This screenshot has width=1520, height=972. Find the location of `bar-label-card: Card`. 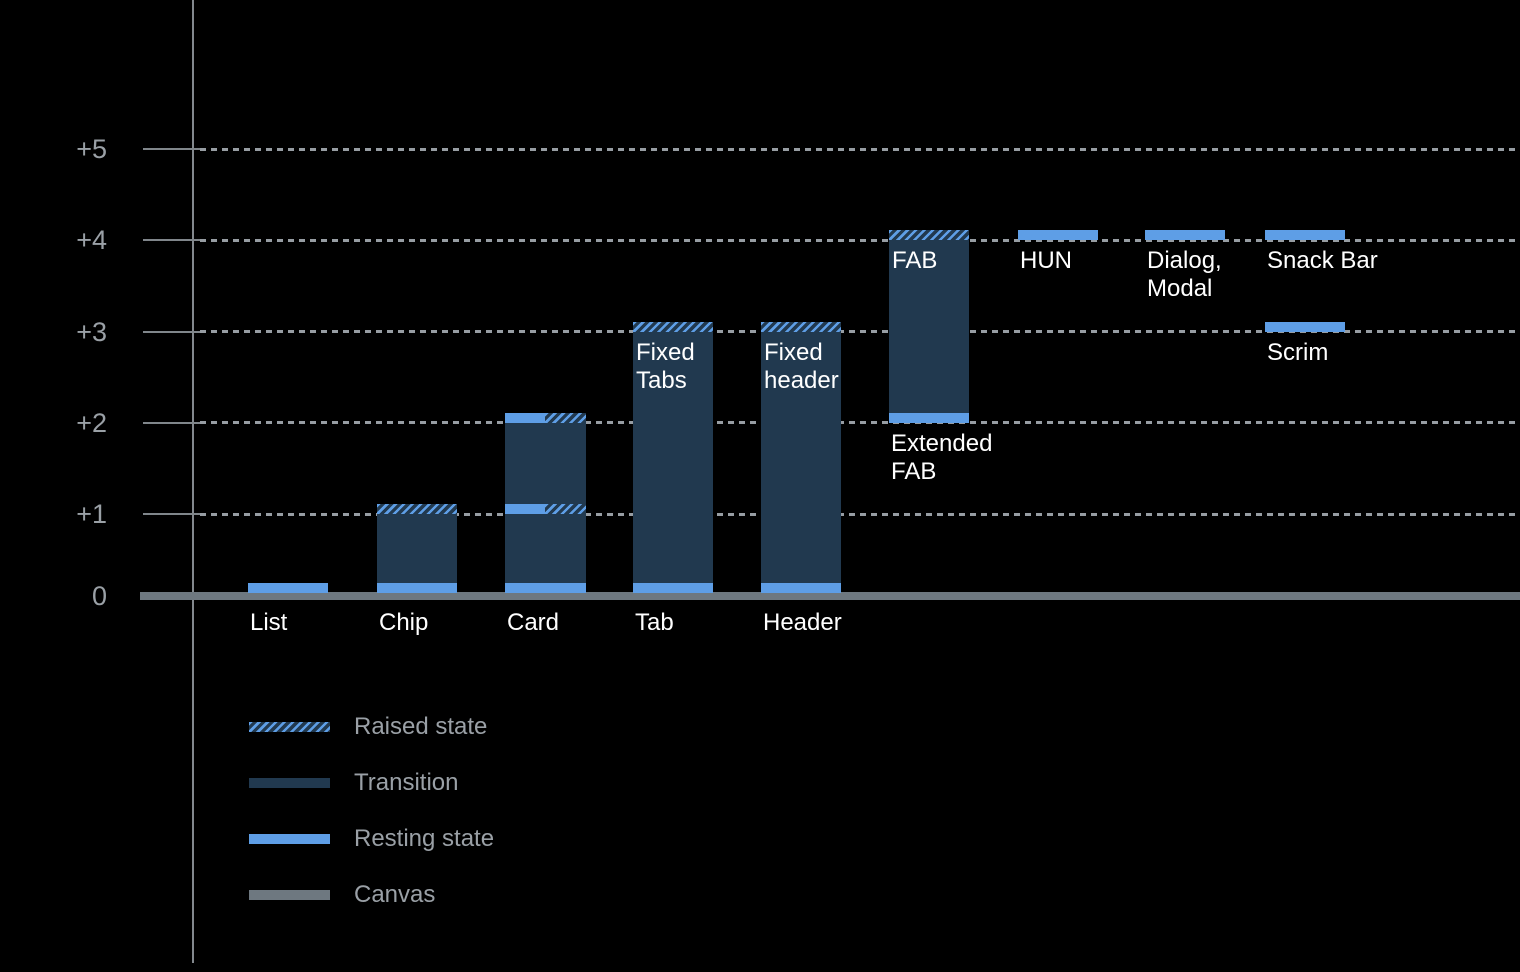

bar-label-card: Card is located at coordinates (533, 623).